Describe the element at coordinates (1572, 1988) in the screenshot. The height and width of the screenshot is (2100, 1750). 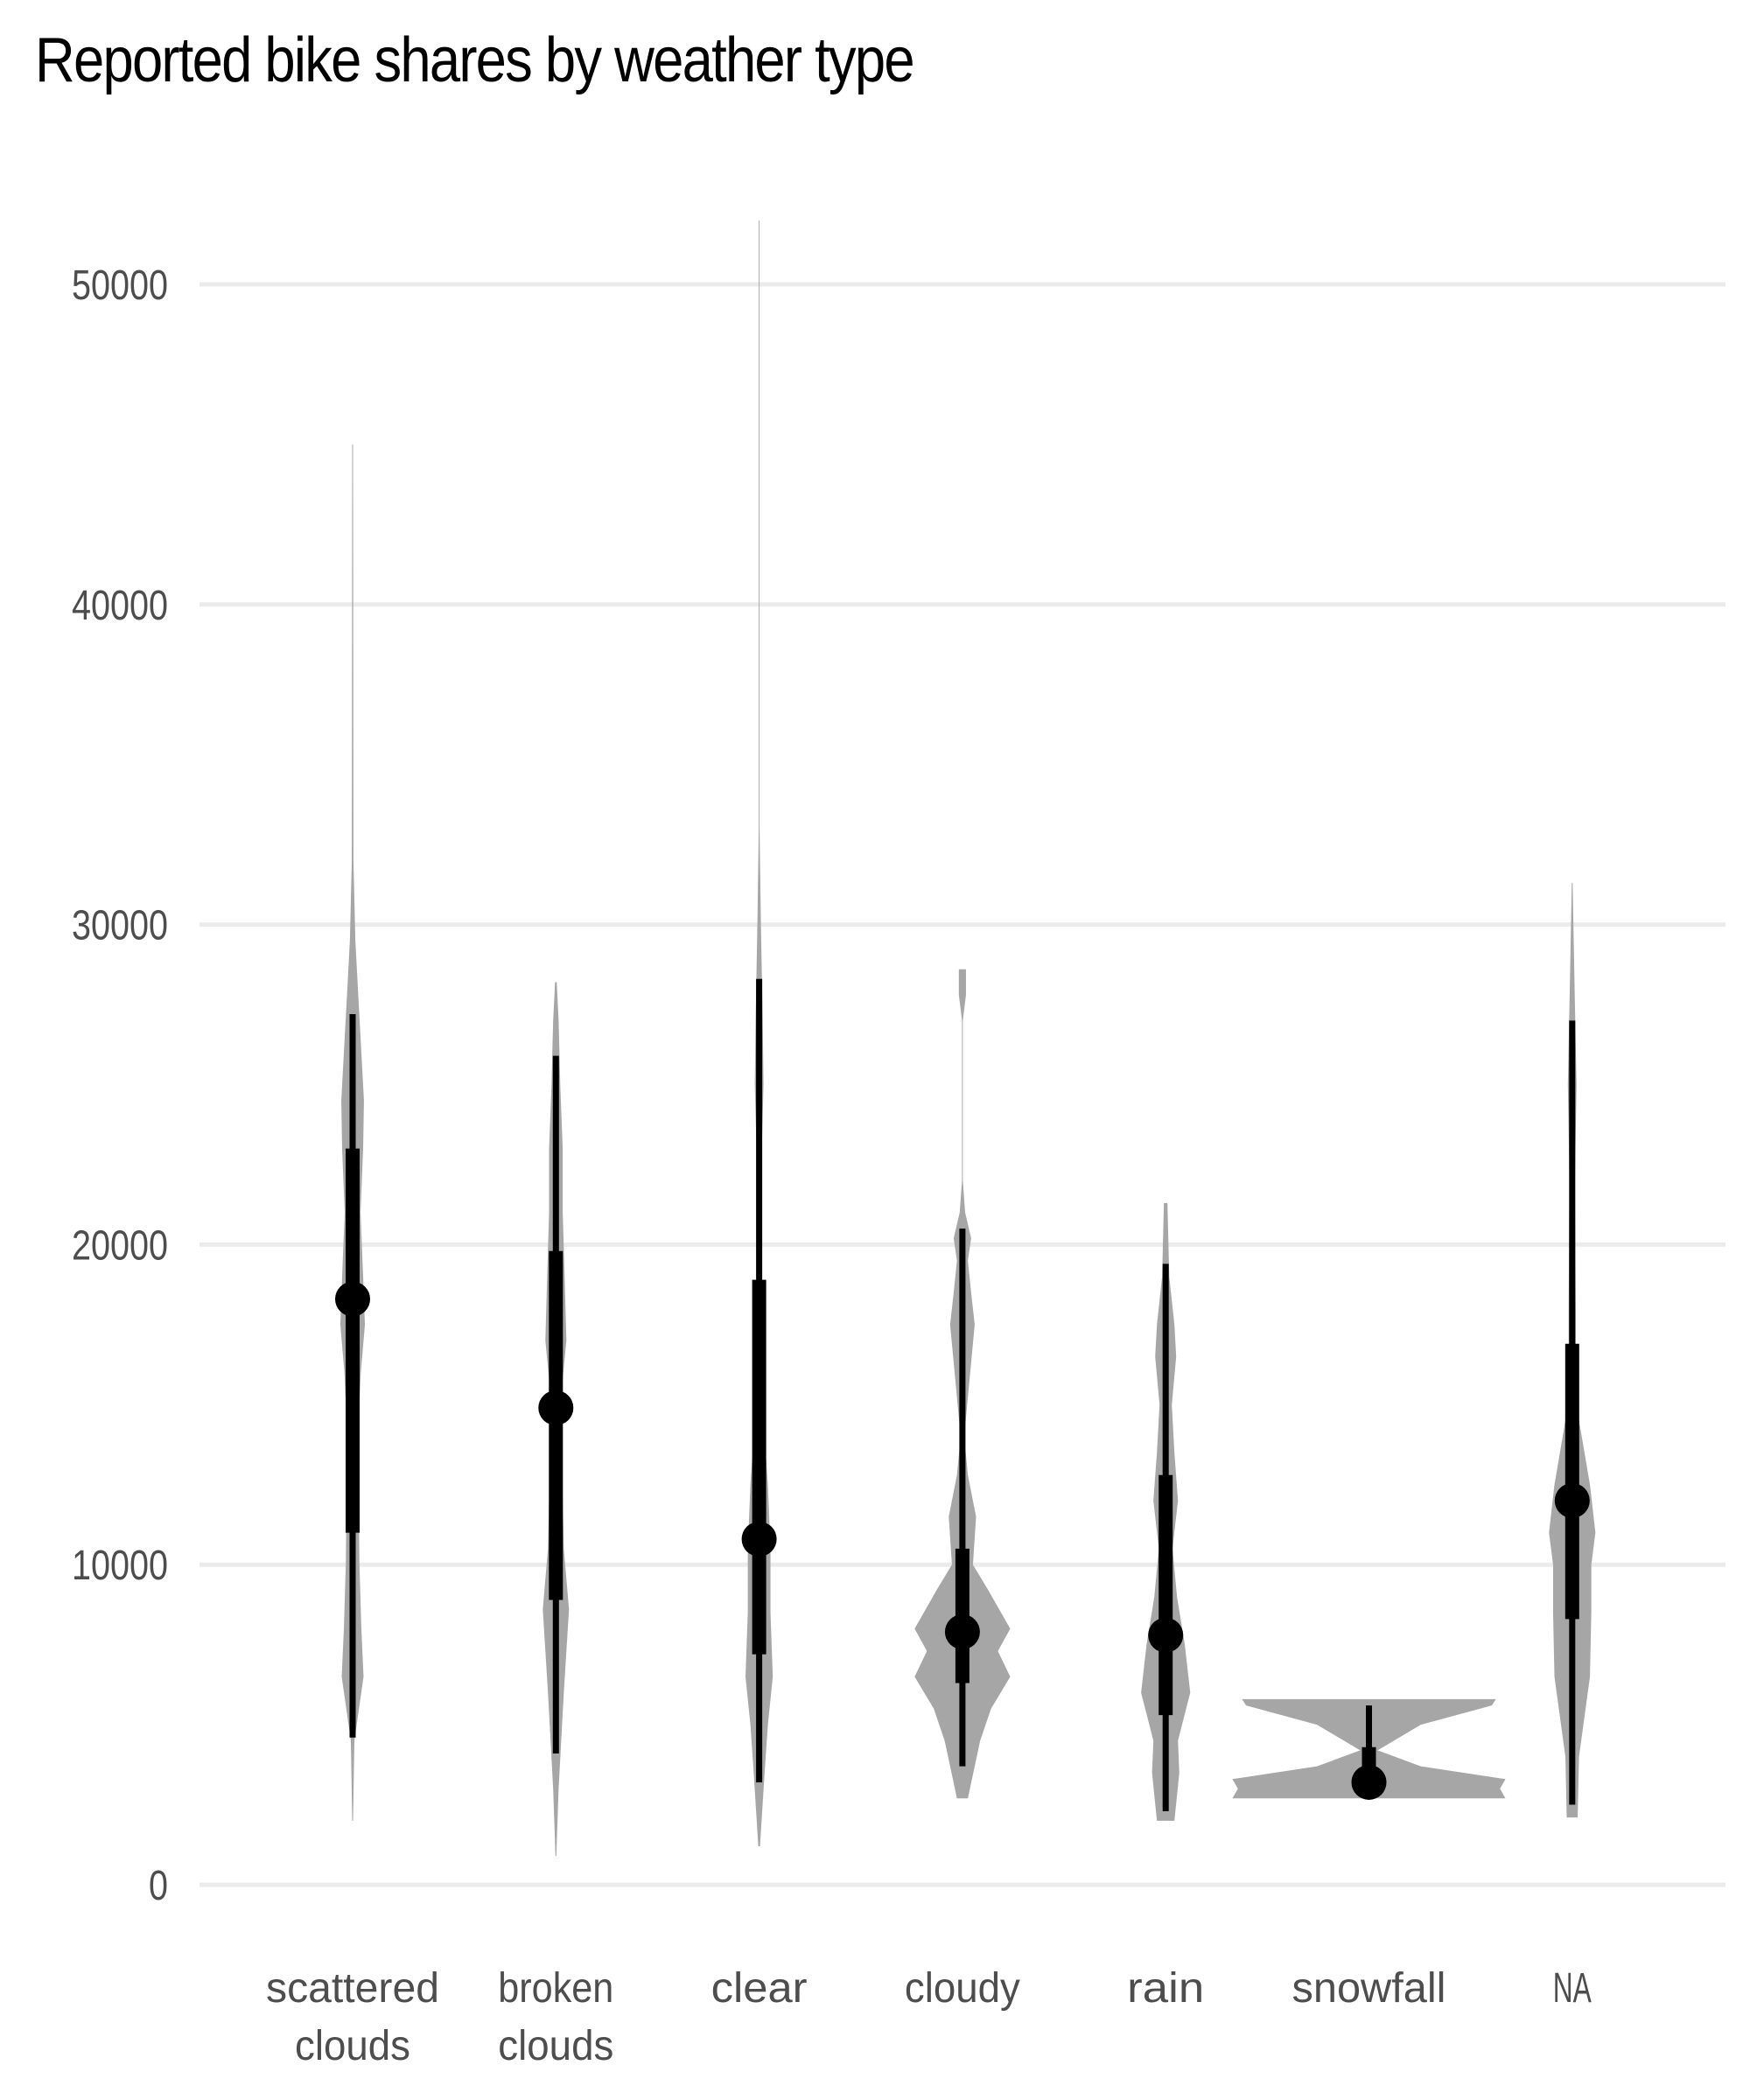
I see `x-tick-label: NA` at that location.